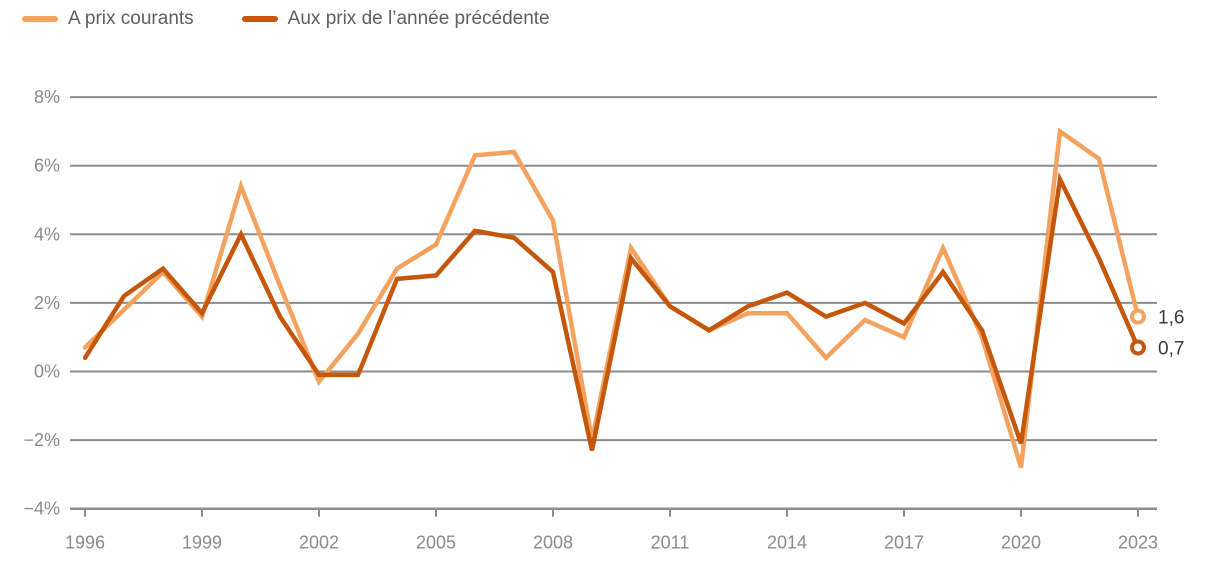 Image resolution: width=1220 pixels, height=572 pixels. Describe the element at coordinates (436, 543) in the screenshot. I see `x-tick-label: 2005` at that location.